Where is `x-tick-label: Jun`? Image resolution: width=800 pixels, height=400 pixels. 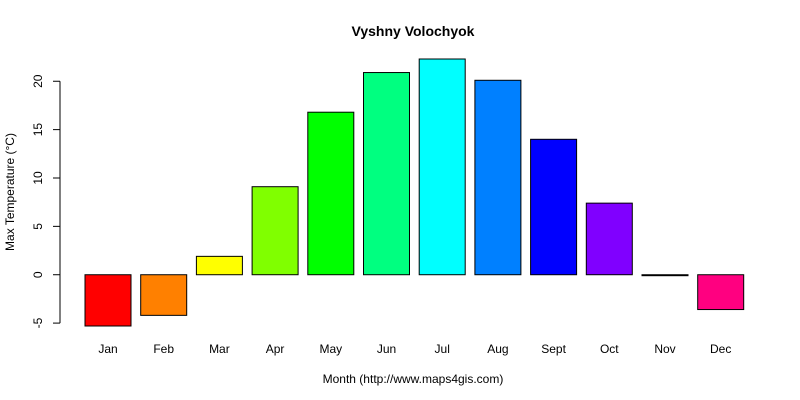
x-tick-label: Jun is located at coordinates (386, 349).